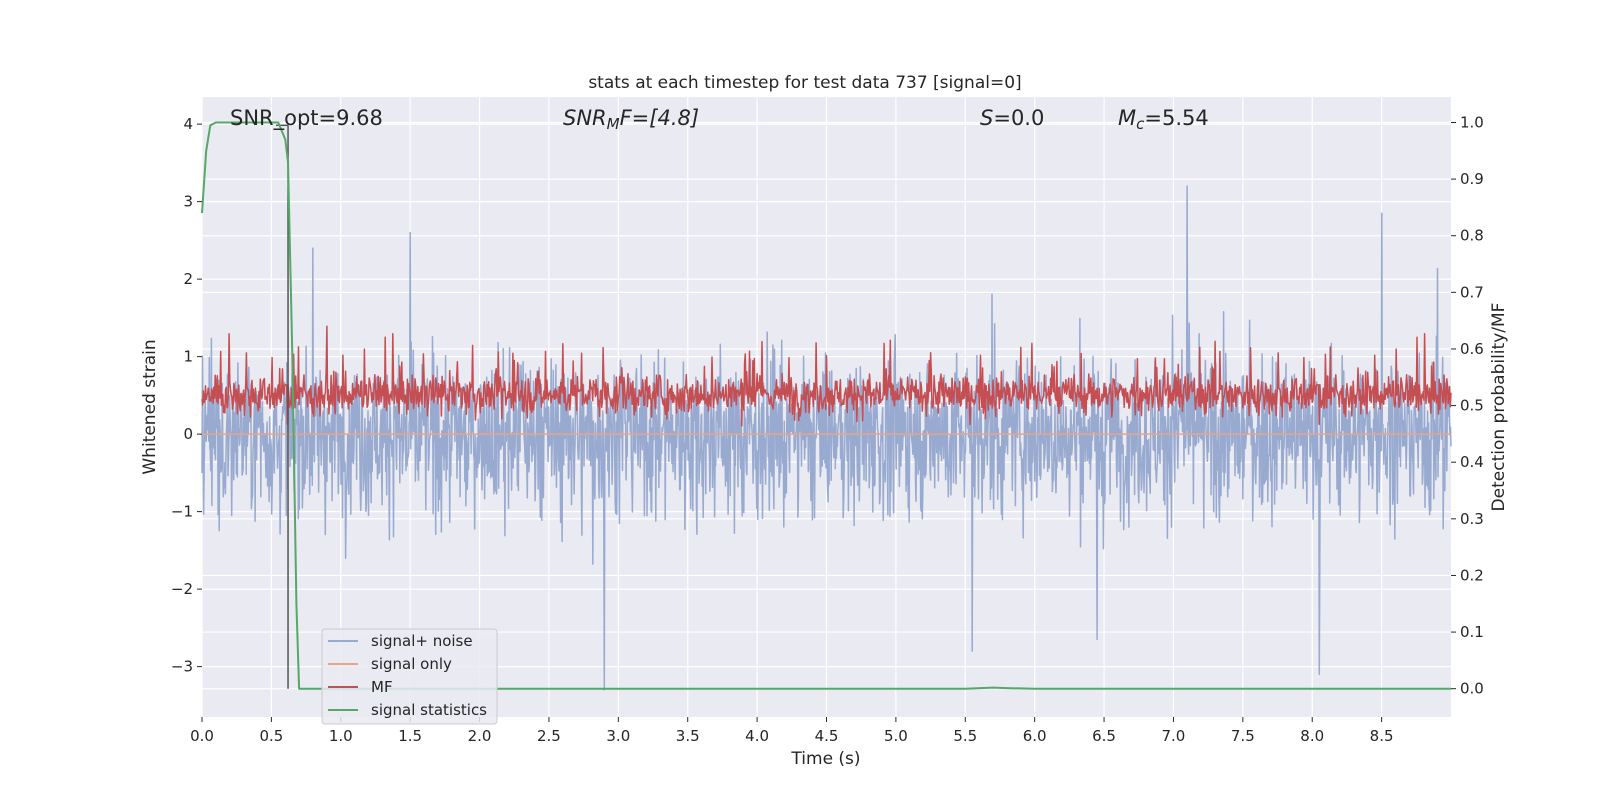 The image size is (1600, 800). Describe the element at coordinates (188, 434) in the screenshot. I see `y-tick-label-3: 0` at that location.